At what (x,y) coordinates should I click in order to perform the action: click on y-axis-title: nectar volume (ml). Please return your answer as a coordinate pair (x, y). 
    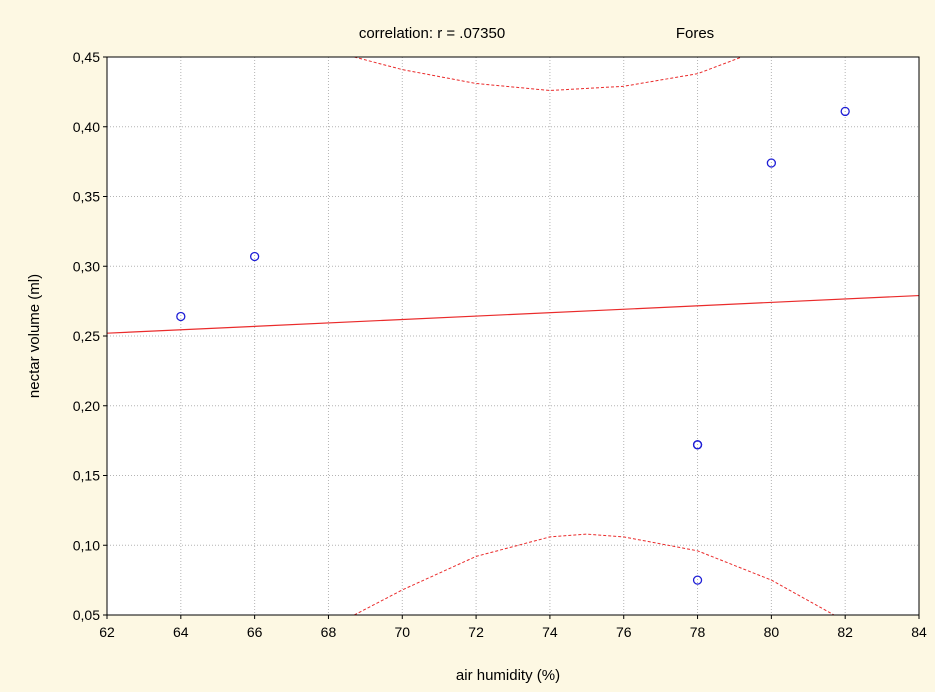
    Looking at the image, I should click on (34, 336).